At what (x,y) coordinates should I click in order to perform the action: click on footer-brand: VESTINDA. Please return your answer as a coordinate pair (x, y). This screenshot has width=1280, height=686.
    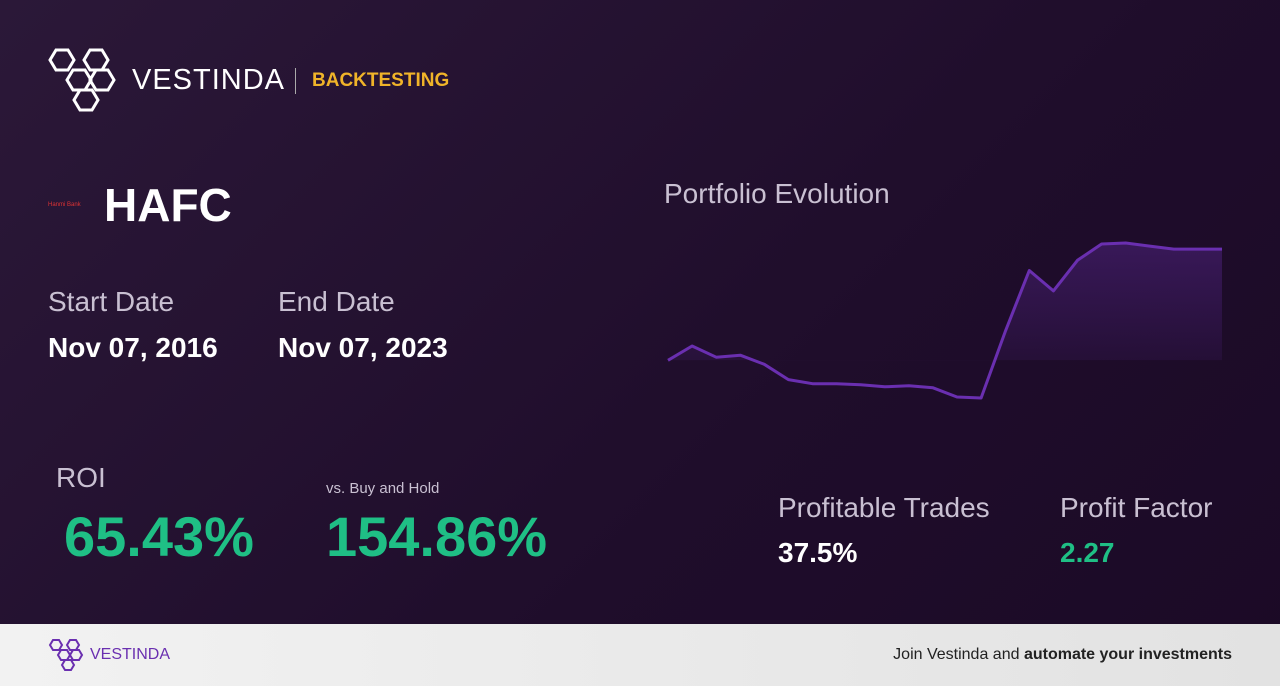
    Looking at the image, I should click on (130, 654).